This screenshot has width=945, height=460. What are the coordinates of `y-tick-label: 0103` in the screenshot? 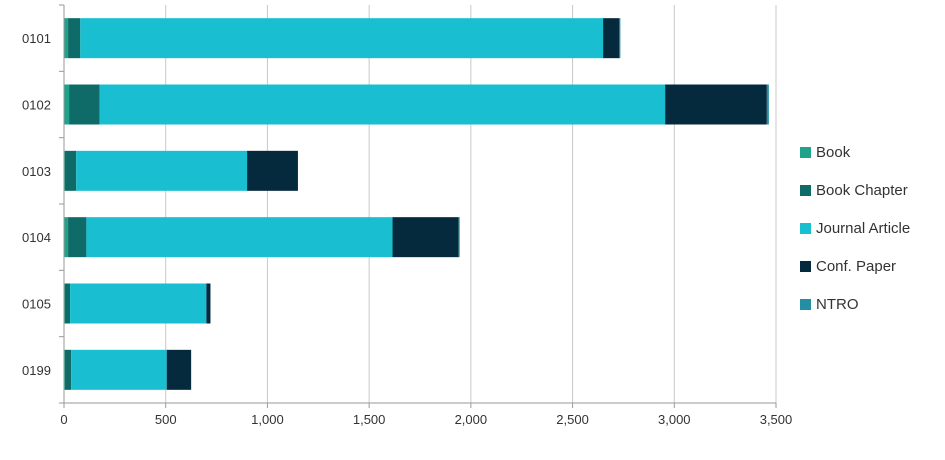 It's located at (36, 171).